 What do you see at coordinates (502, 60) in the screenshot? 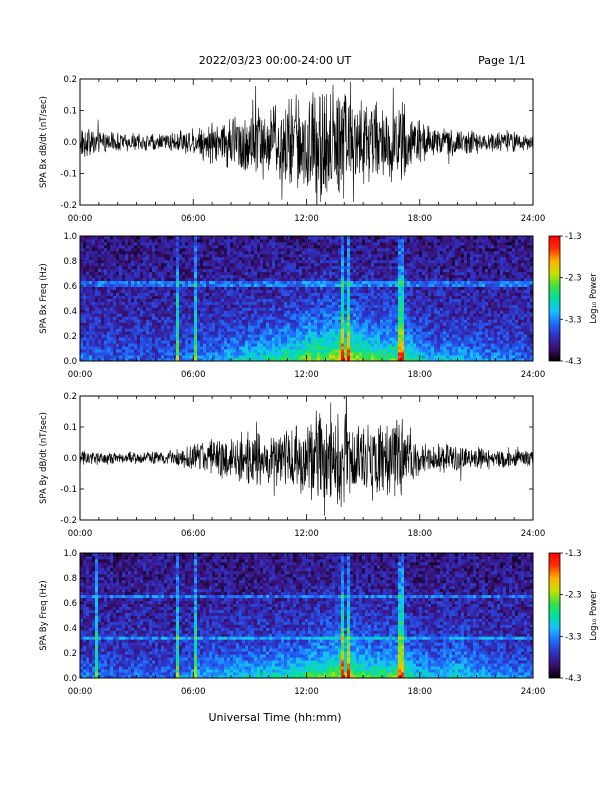
I see `page-number: Page 1/1` at bounding box center [502, 60].